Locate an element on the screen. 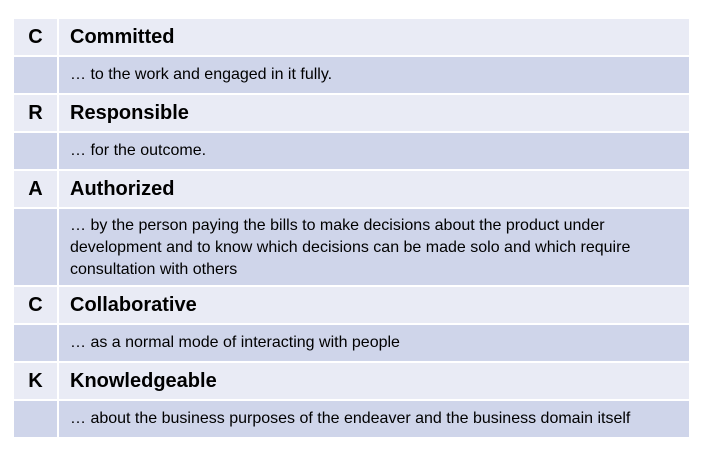  row-description: … to the work and engaged in it fully. is located at coordinates (373, 75).